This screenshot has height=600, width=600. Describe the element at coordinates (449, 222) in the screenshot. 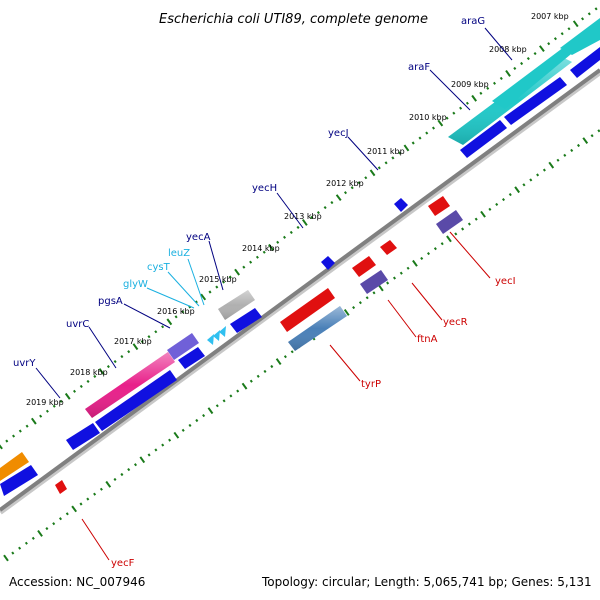

I see `gene-yecI-purple` at that location.